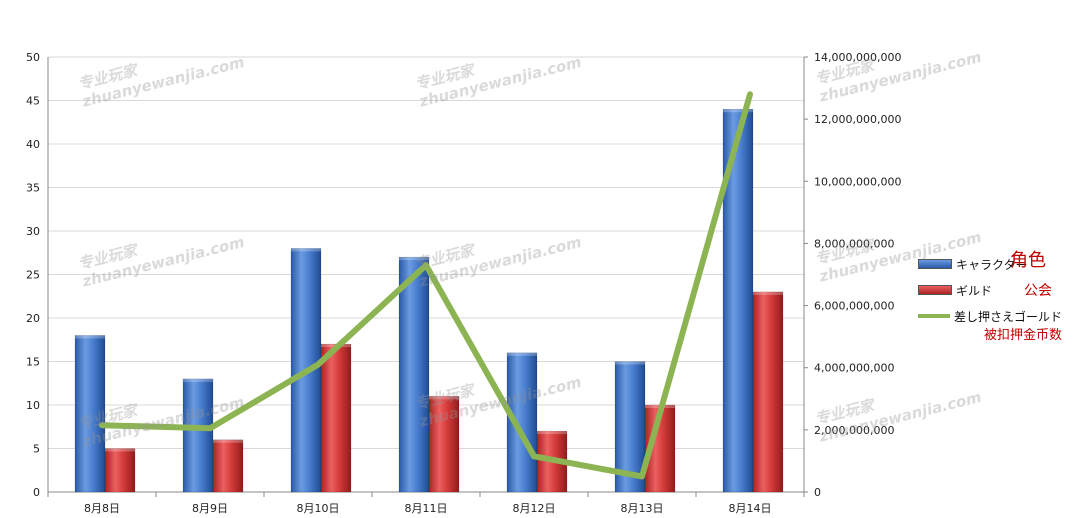 The height and width of the screenshot is (518, 1084). Describe the element at coordinates (955, 290) in the screenshot. I see `legend-item-guild: ギルド` at that location.